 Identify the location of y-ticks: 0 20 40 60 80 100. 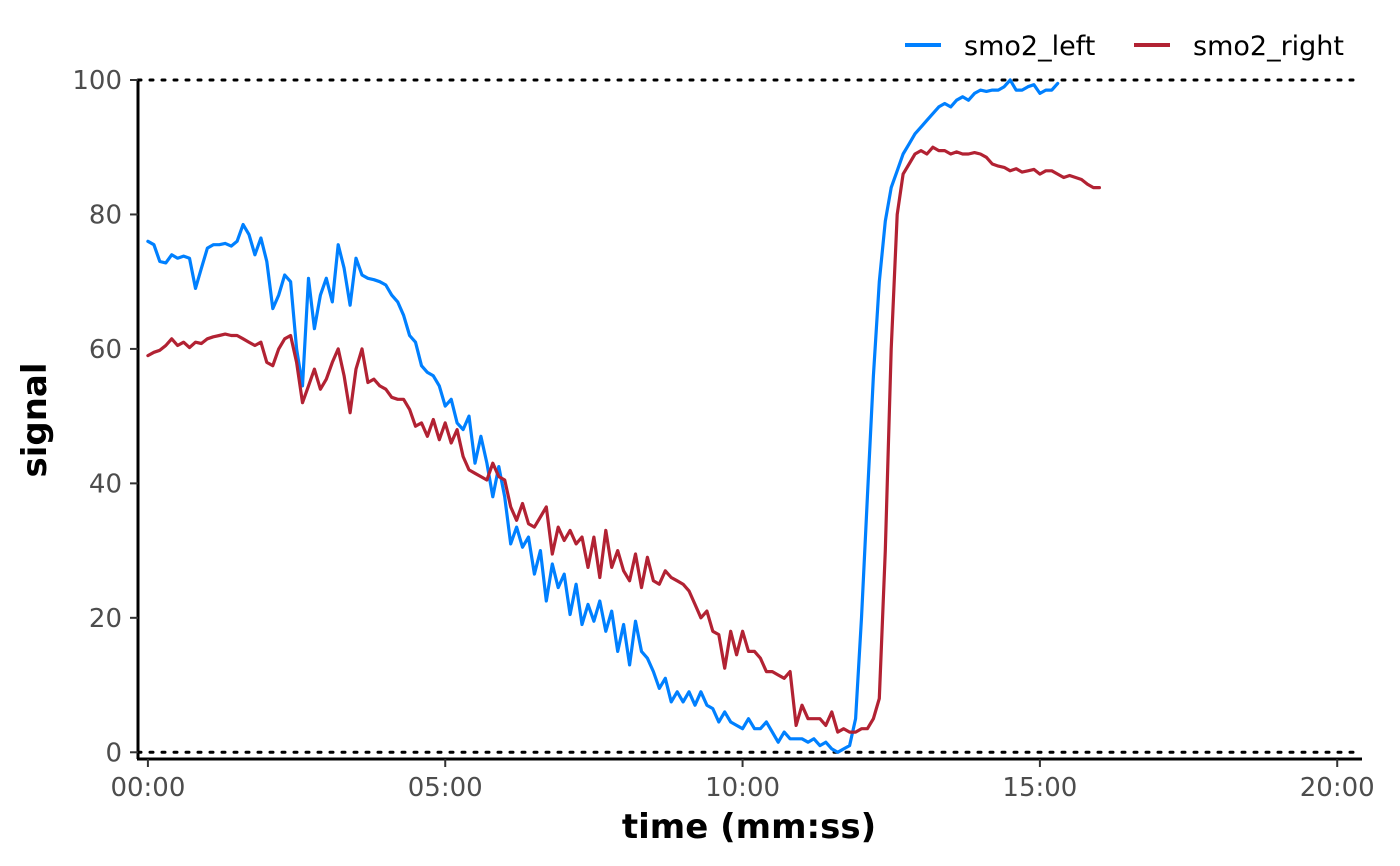
(105, 417).